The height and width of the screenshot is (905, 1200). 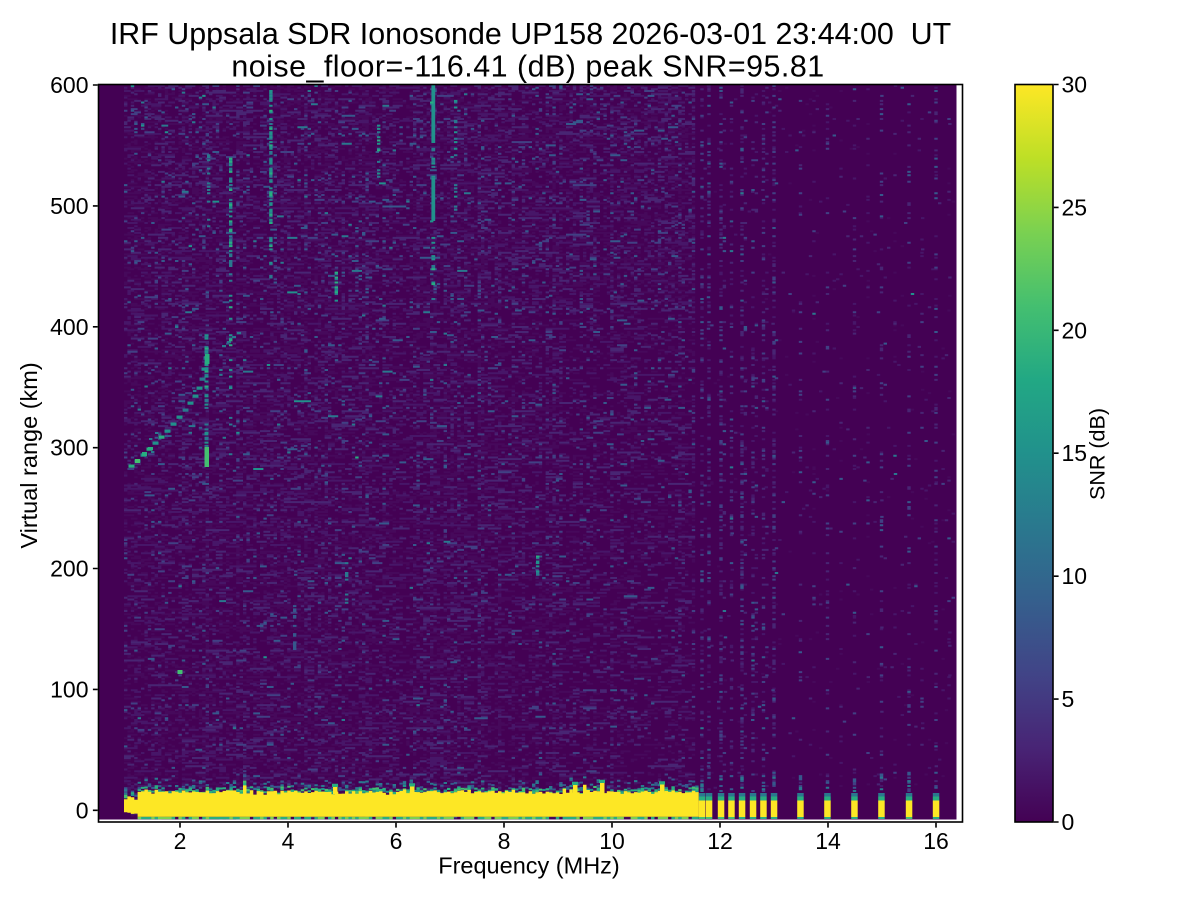 I want to click on svg-text: 16, so click(x=936, y=841).